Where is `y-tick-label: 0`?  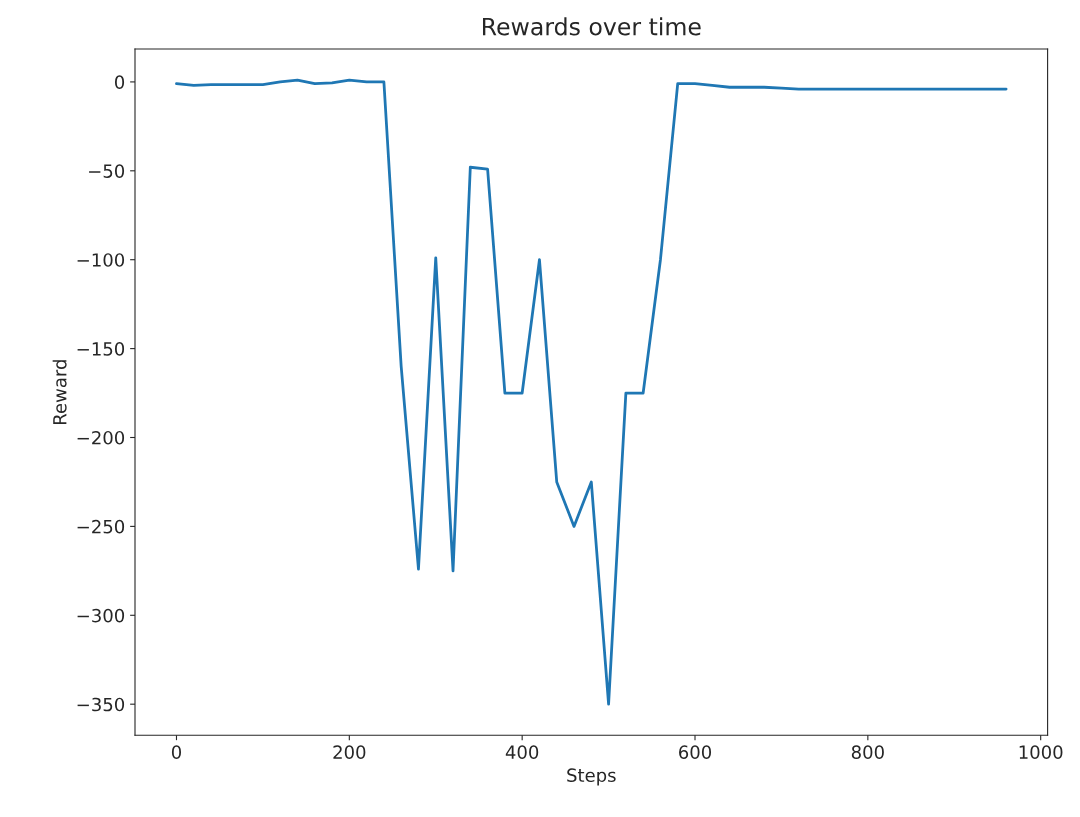
y-tick-label: 0 is located at coordinates (119, 82).